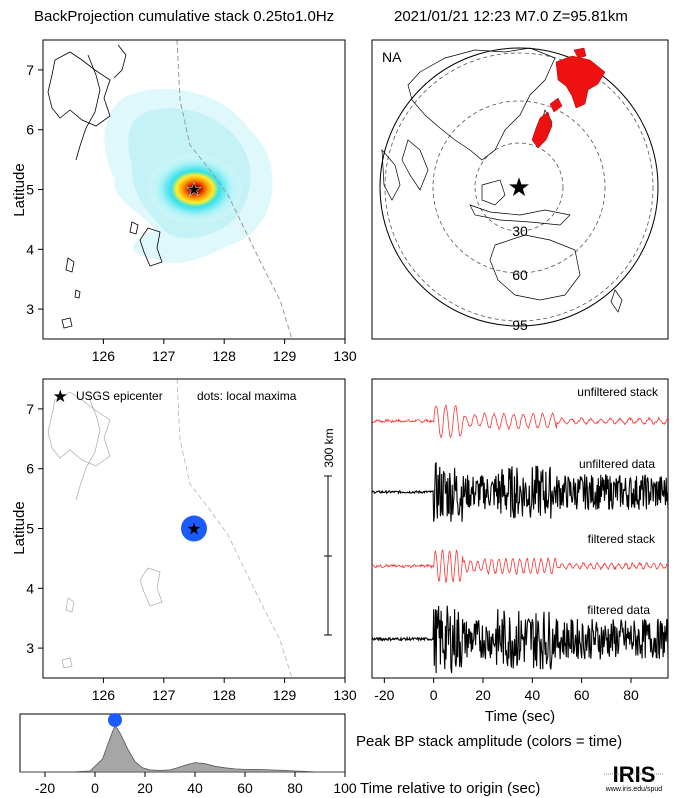 The height and width of the screenshot is (798, 677). I want to click on scale-label: 300 km, so click(329, 447).